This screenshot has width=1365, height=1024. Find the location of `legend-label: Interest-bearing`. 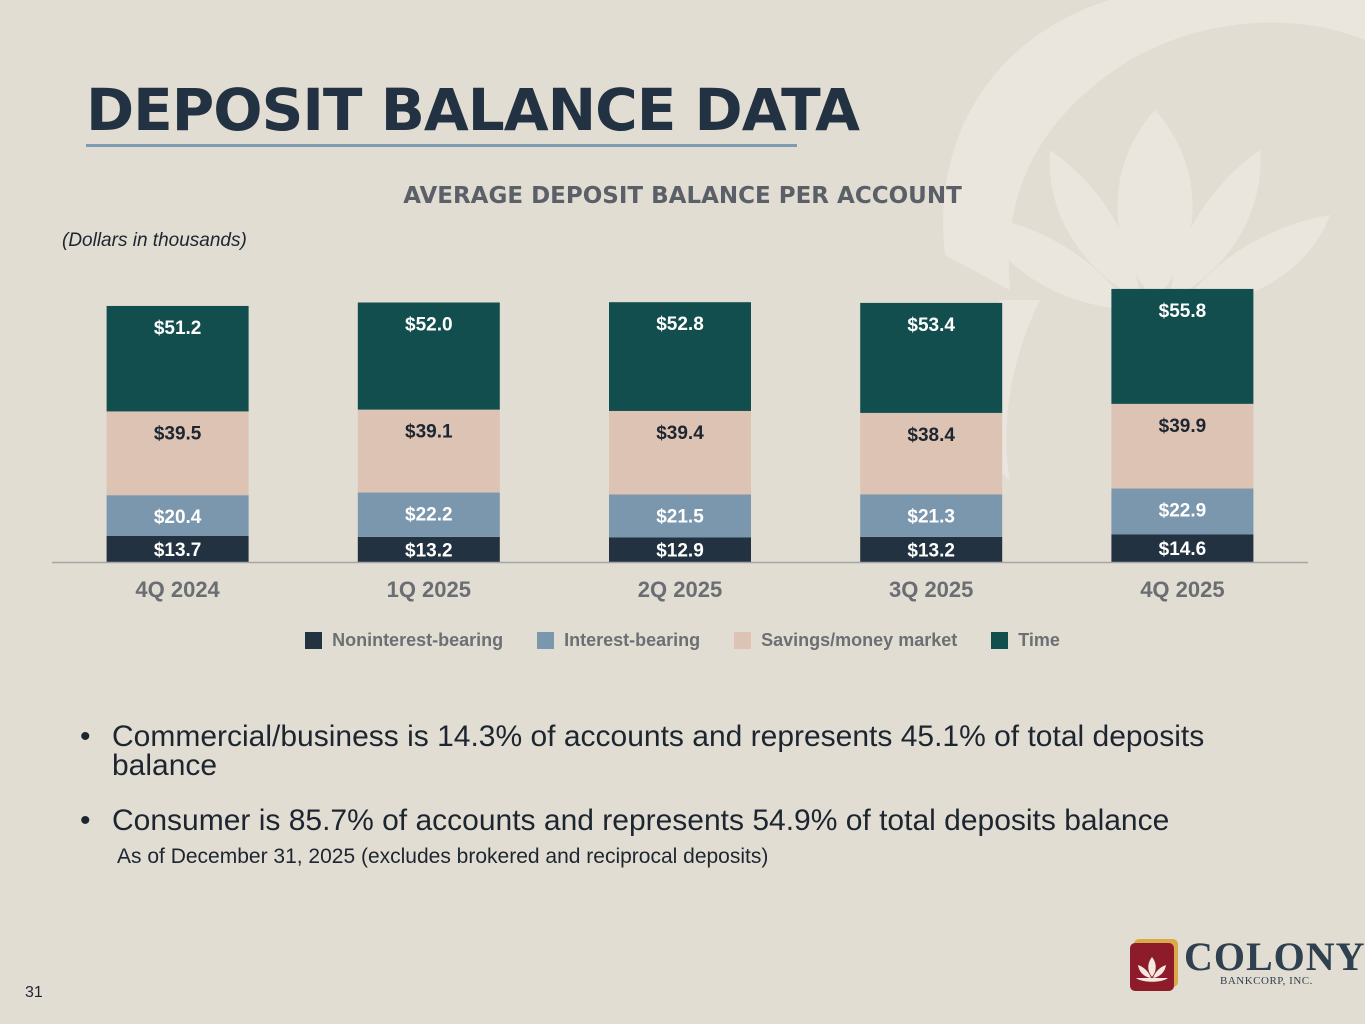

legend-label: Interest-bearing is located at coordinates (632, 640).